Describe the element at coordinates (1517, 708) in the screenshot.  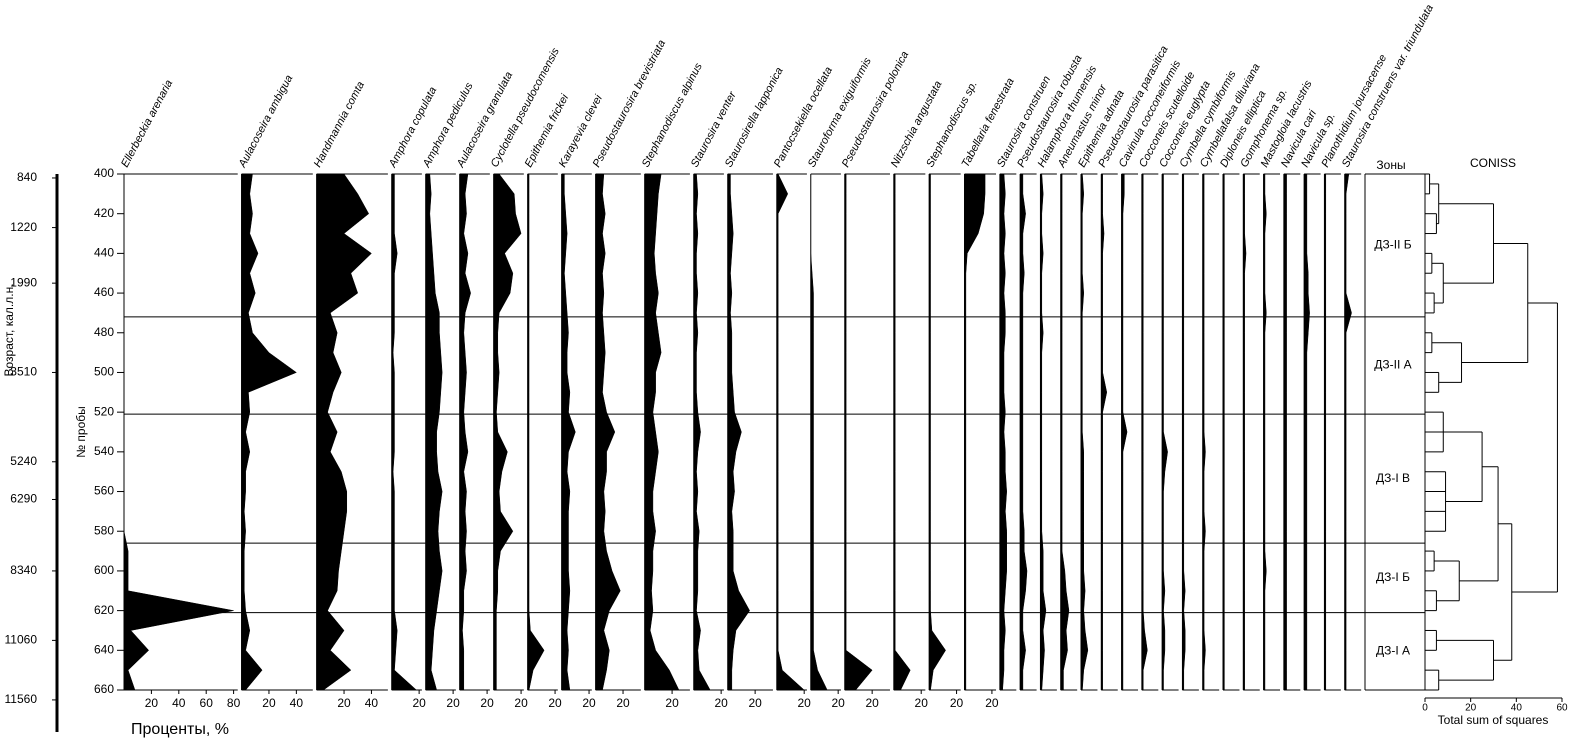
I see `coniss-tick-label: 40` at that location.